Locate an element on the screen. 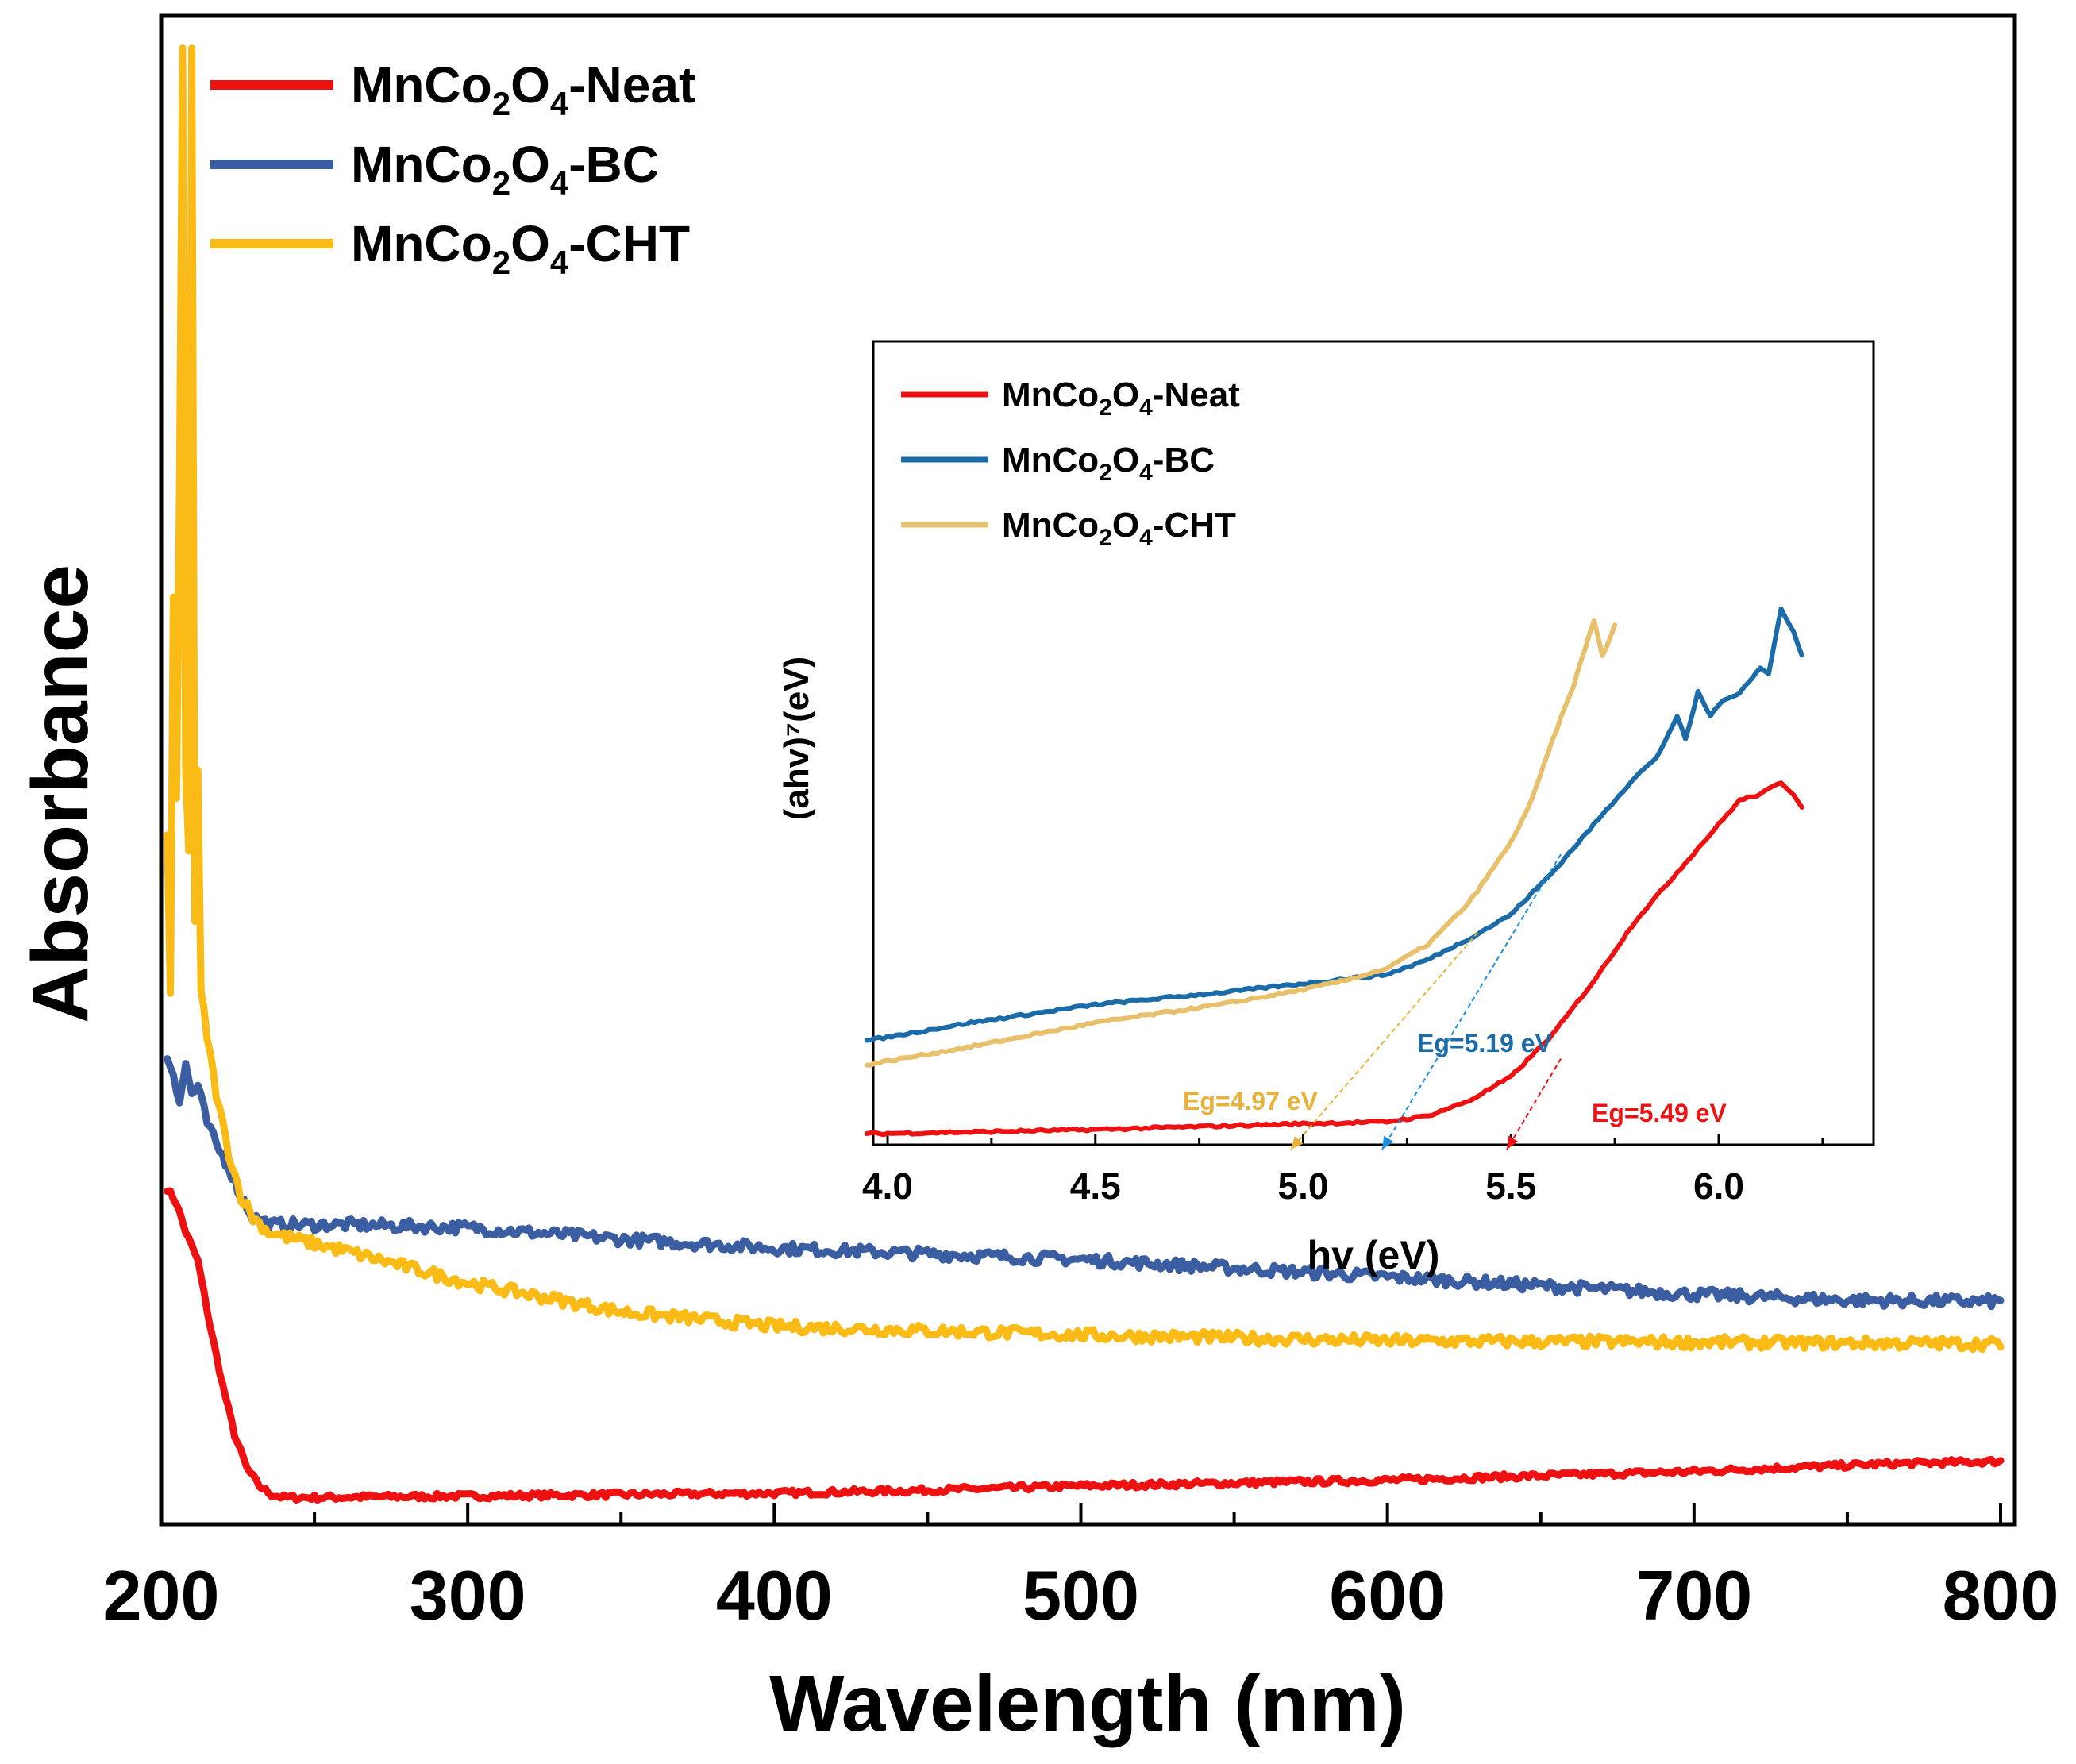  inset-legend-label: MnCo2O4-CHT is located at coordinates (1119, 528).